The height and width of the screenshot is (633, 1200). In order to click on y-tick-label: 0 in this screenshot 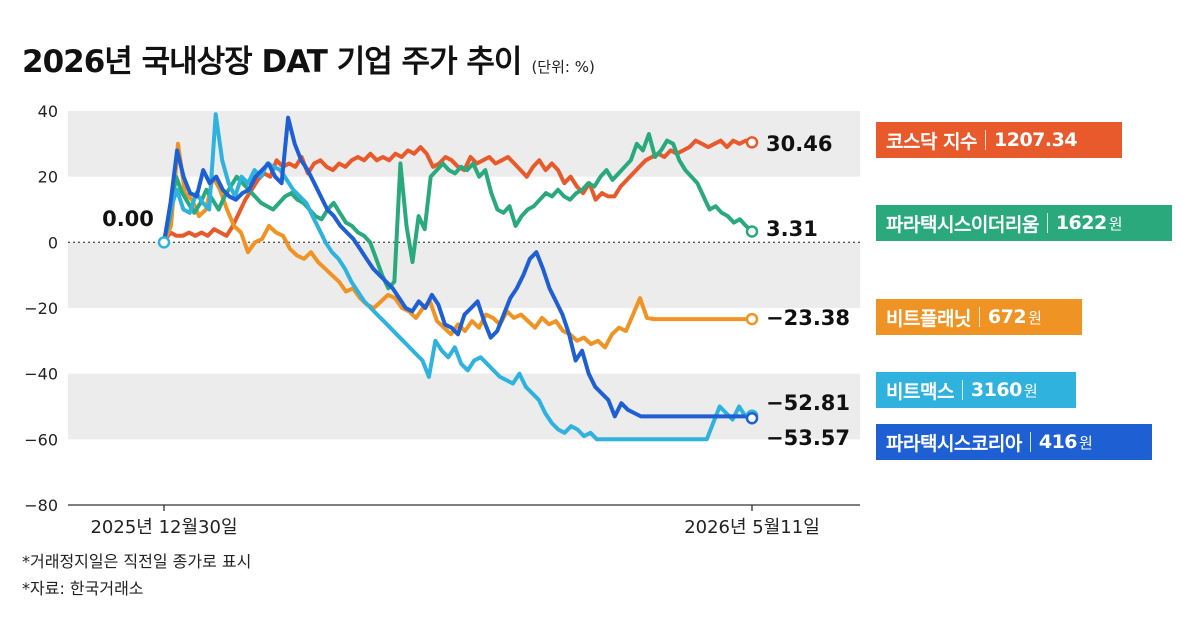, I will do `click(53, 242)`.